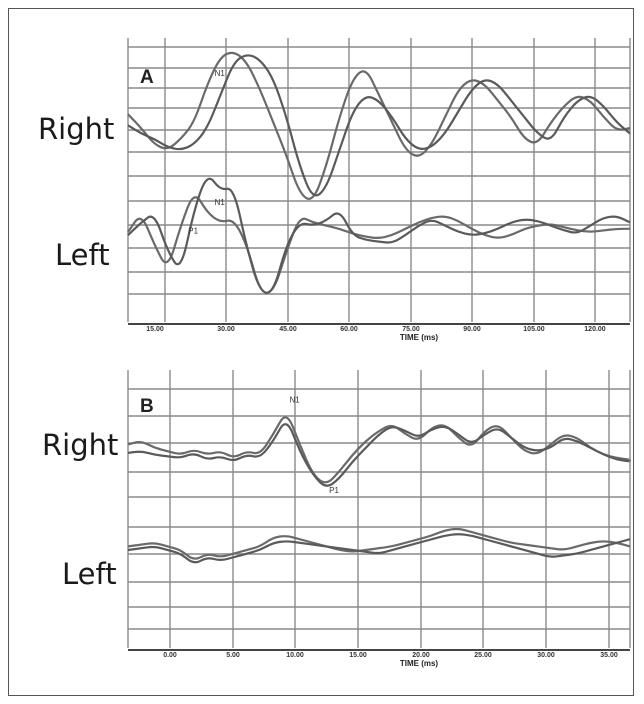 The height and width of the screenshot is (704, 644). Describe the element at coordinates (421, 655) in the screenshot. I see `x-tick-label: 20.00` at that location.